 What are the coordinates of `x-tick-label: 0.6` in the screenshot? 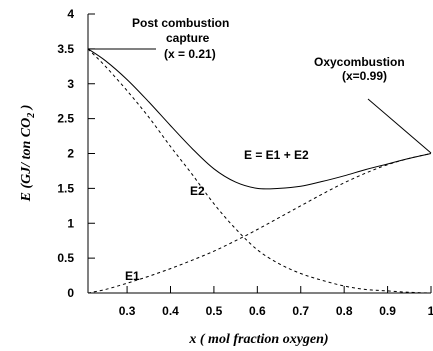 It's located at (257, 311).